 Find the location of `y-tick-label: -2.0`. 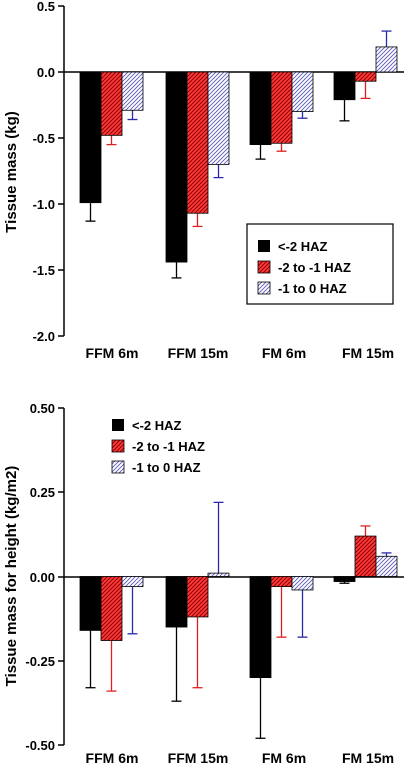

y-tick-label: -2.0 is located at coordinates (44, 336).